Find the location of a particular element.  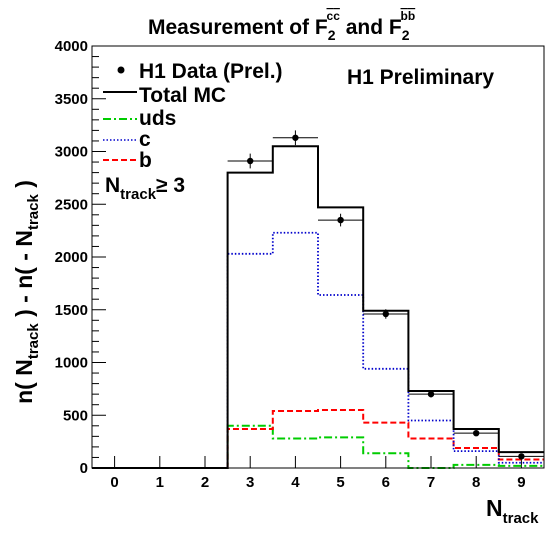

legend-label-data: H1 Data (Prel.) is located at coordinates (211, 71).